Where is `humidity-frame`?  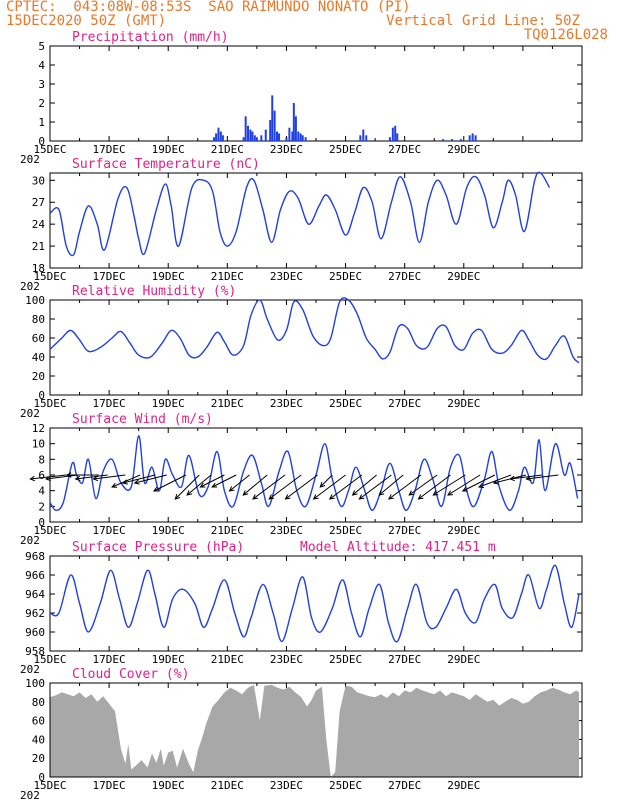 humidity-frame is located at coordinates (316, 347).